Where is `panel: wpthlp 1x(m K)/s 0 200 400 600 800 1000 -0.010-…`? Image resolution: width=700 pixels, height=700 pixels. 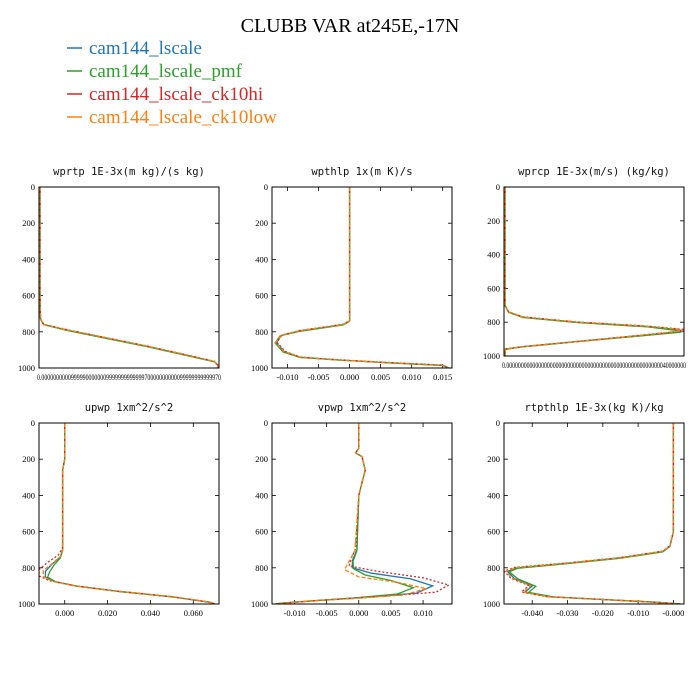 panel: wpthlp 1x(m K)/s 0 200 400 600 800 1000 -0.010-… is located at coordinates (352, 274).